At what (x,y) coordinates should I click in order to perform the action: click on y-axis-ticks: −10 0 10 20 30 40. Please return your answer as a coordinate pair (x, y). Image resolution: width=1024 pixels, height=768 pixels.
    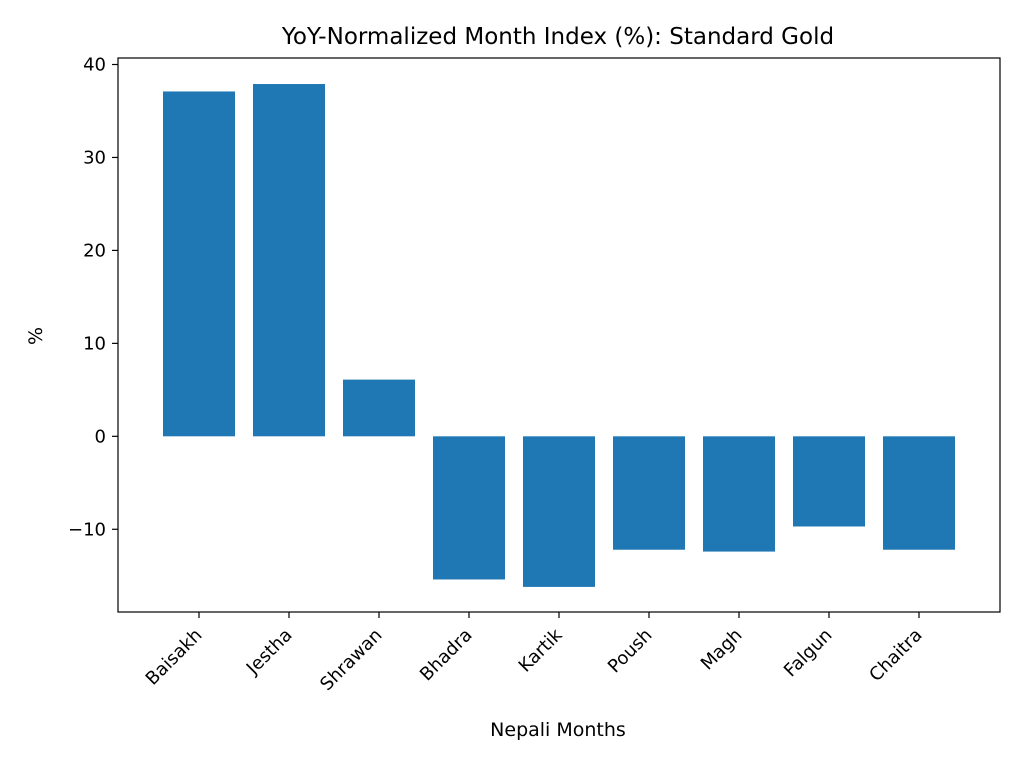
    Looking at the image, I should click on (93, 297).